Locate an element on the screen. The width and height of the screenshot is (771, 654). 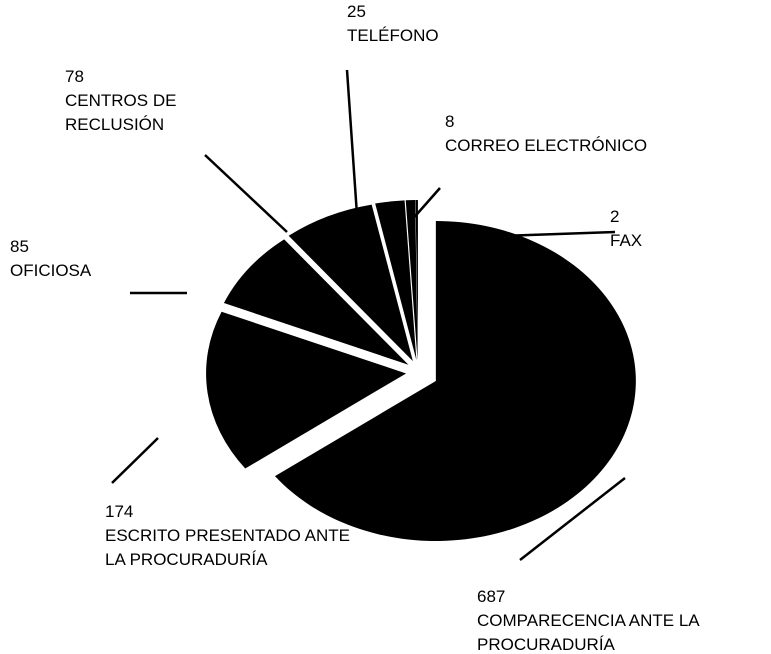
slice-value-label: 2 is located at coordinates (615, 216).